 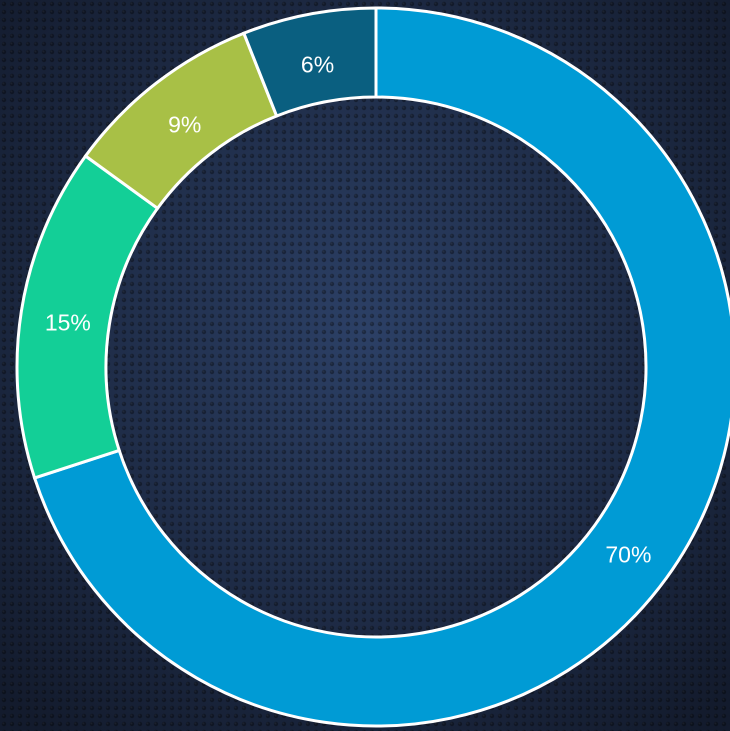 What do you see at coordinates (184, 125) in the screenshot?
I see `data-label: 9%` at bounding box center [184, 125].